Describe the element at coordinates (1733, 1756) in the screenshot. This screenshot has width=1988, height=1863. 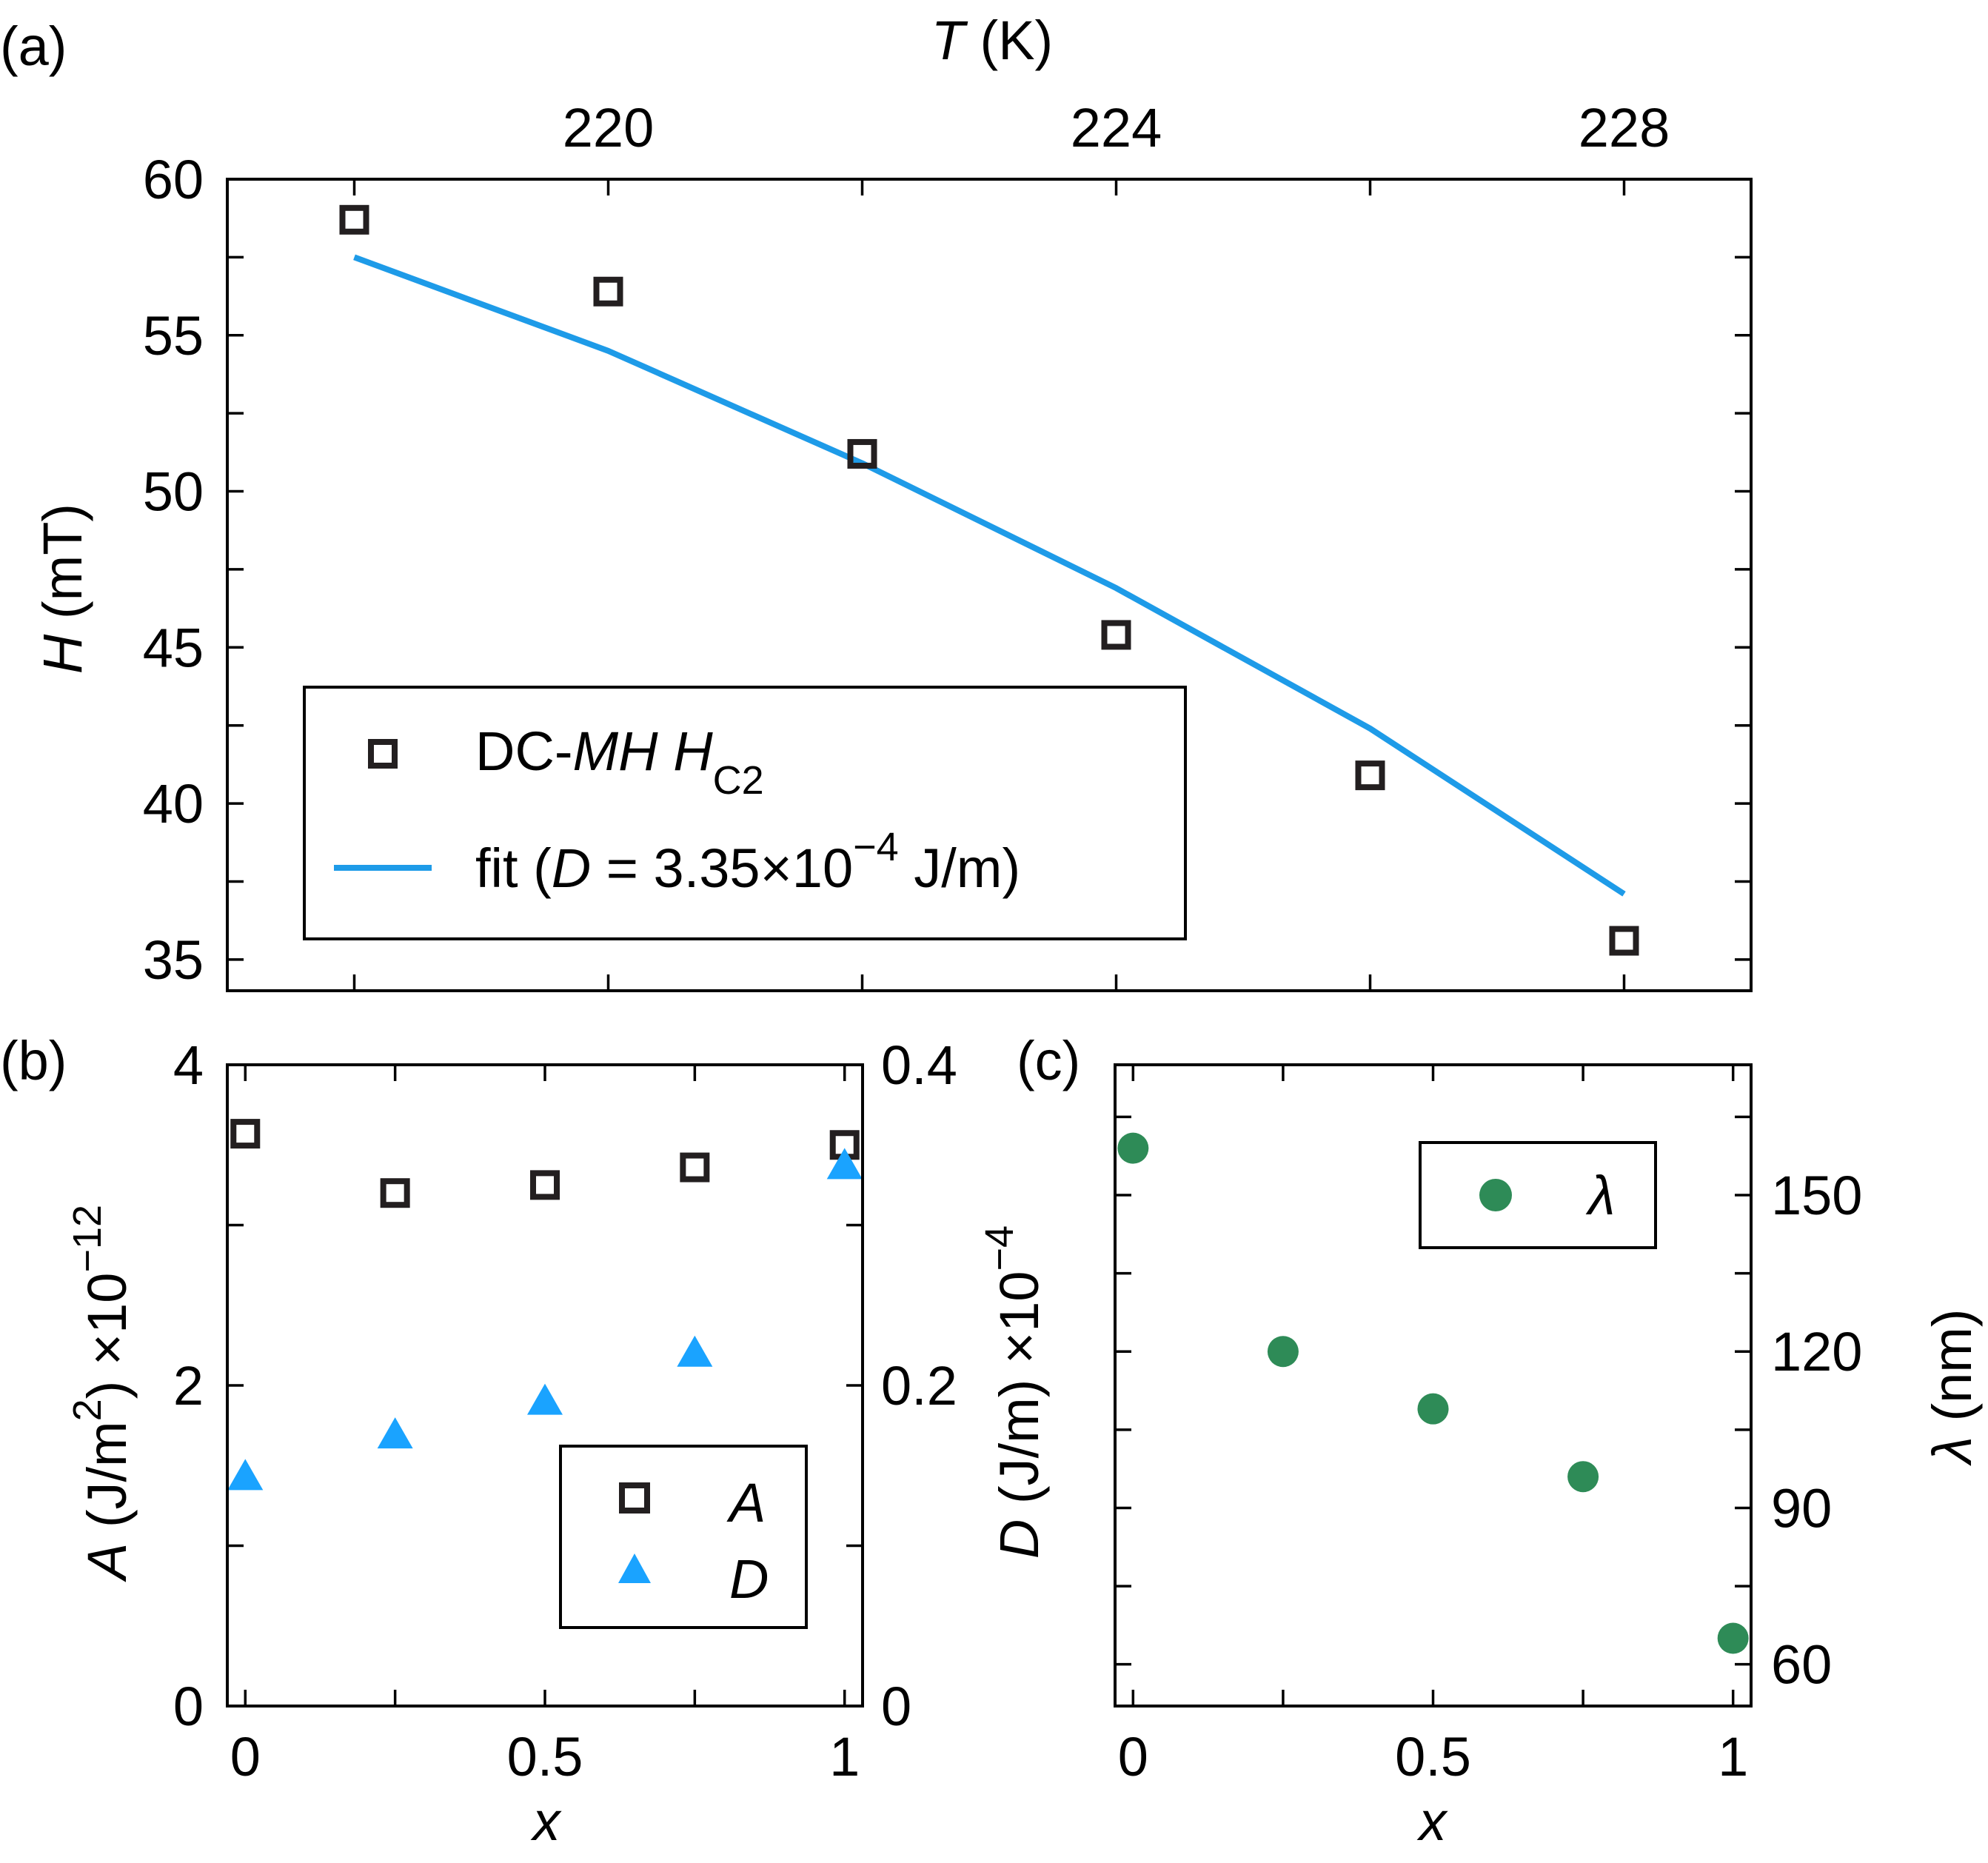
I see `panel-c-x-tick-label: 1` at that location.